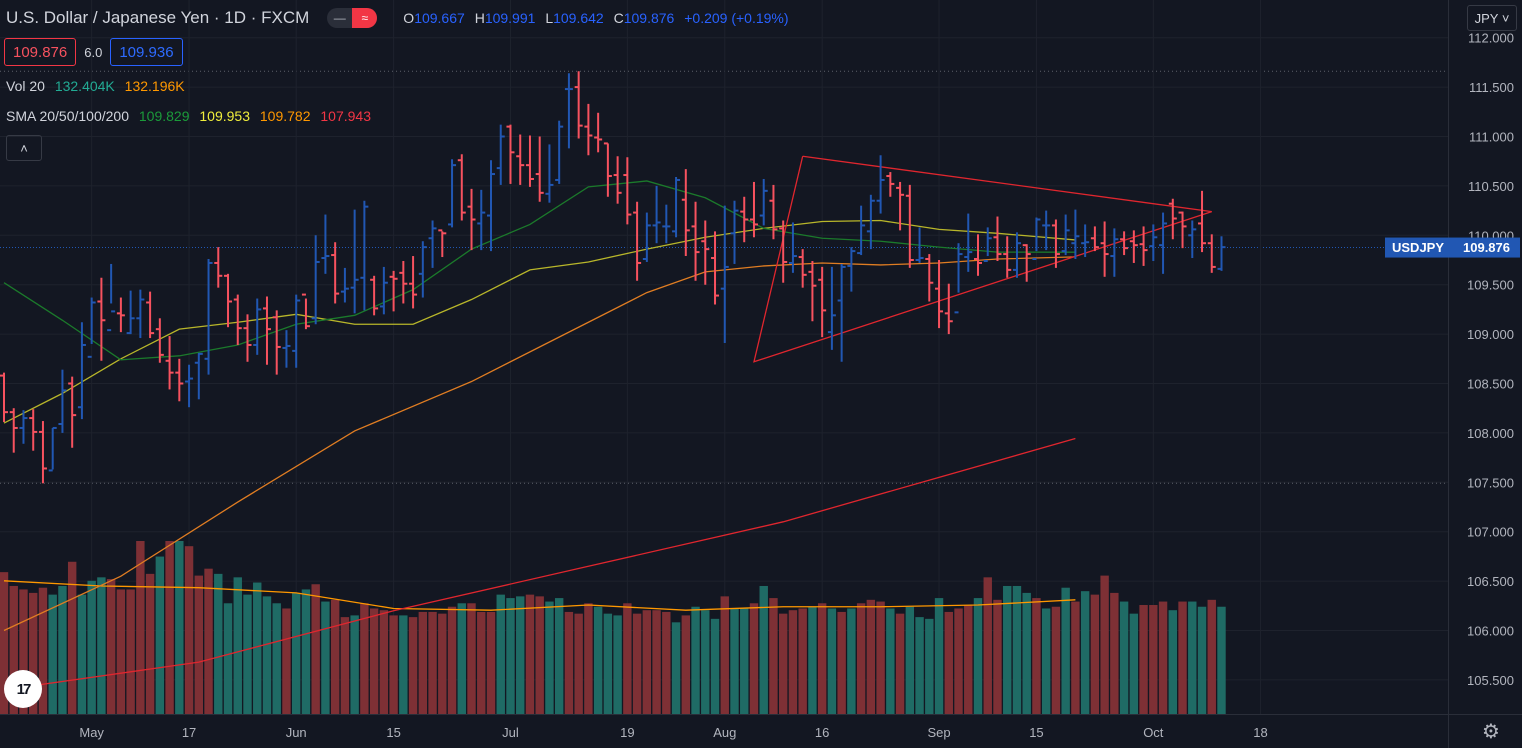  I want to click on hide-icon: —, so click(339, 18).